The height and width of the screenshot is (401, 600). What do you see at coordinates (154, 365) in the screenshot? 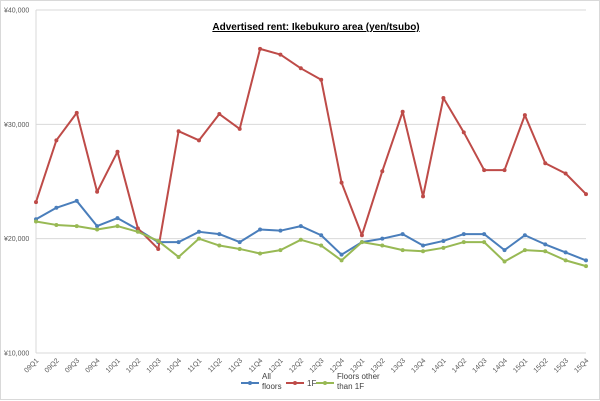
I see `x-tick-label: 10Q3` at bounding box center [154, 365].